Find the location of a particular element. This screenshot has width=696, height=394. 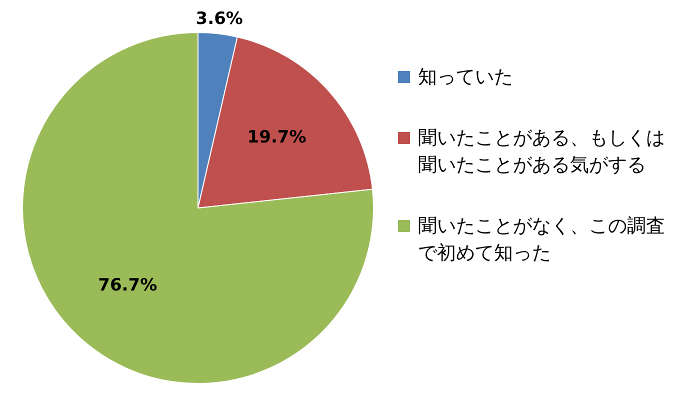

legend-label: 聞いたことがある、もしくは聞いたことがある気がする is located at coordinates (542, 152).